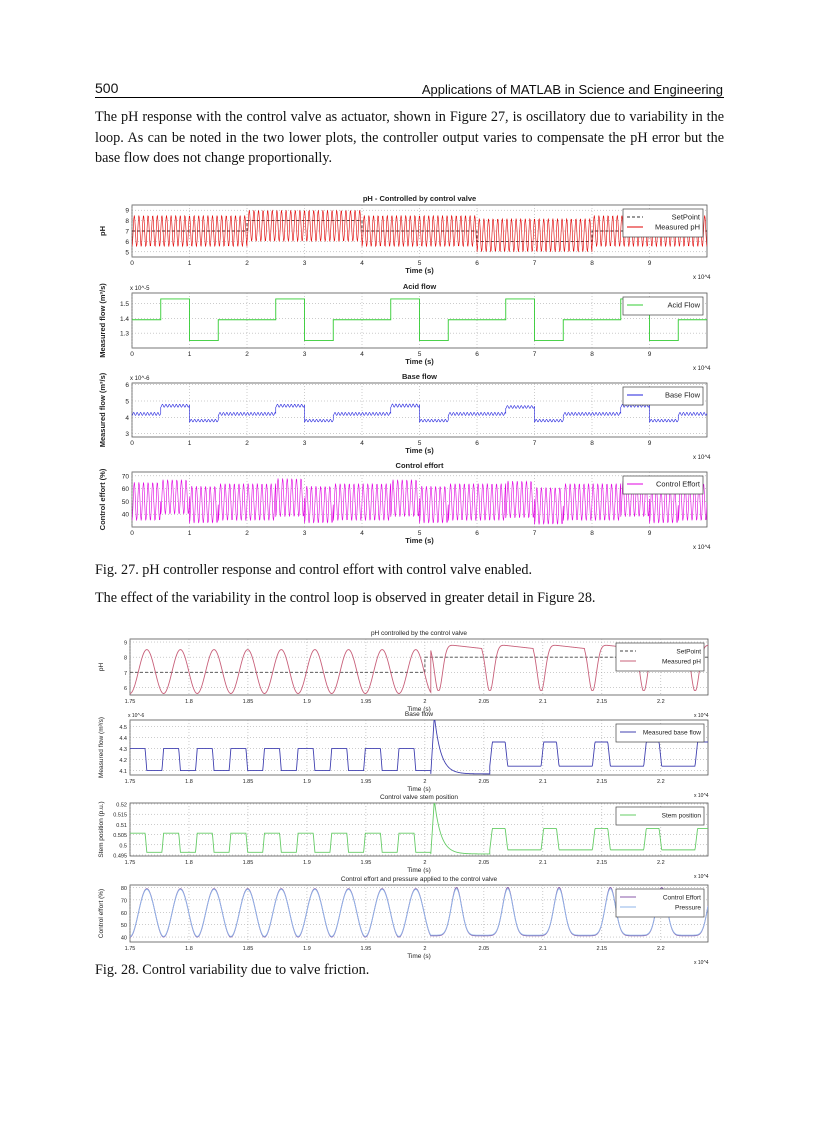 The width and height of the screenshot is (816, 1123). What do you see at coordinates (663, 306) in the screenshot?
I see `legend: Acid Flow` at bounding box center [663, 306].